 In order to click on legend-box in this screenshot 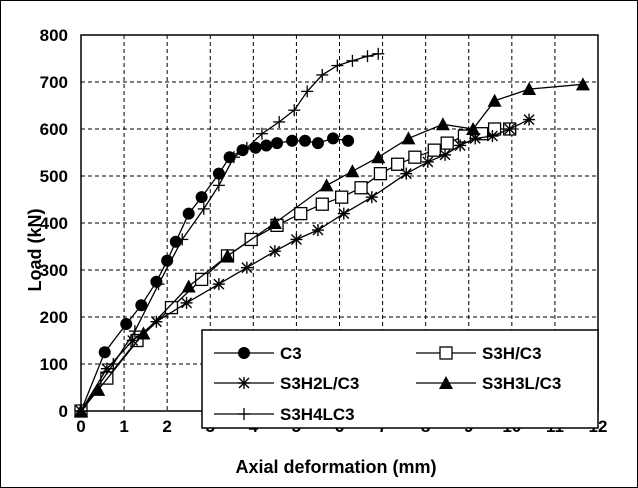, I will do `click(400, 379)`.